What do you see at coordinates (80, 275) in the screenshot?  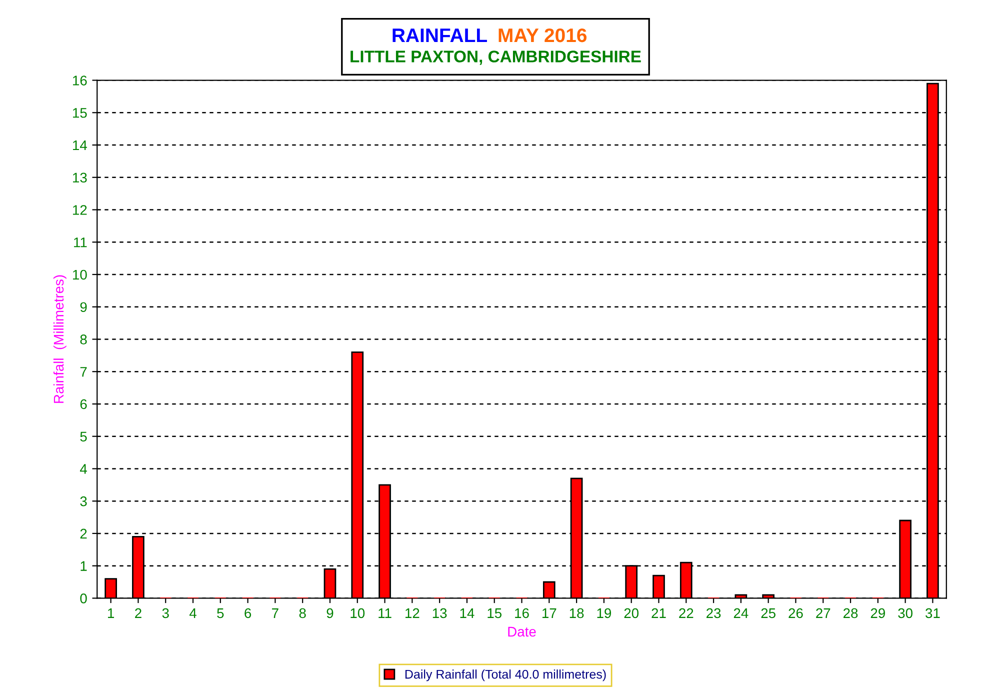 I see `y-tick-label: 10` at bounding box center [80, 275].